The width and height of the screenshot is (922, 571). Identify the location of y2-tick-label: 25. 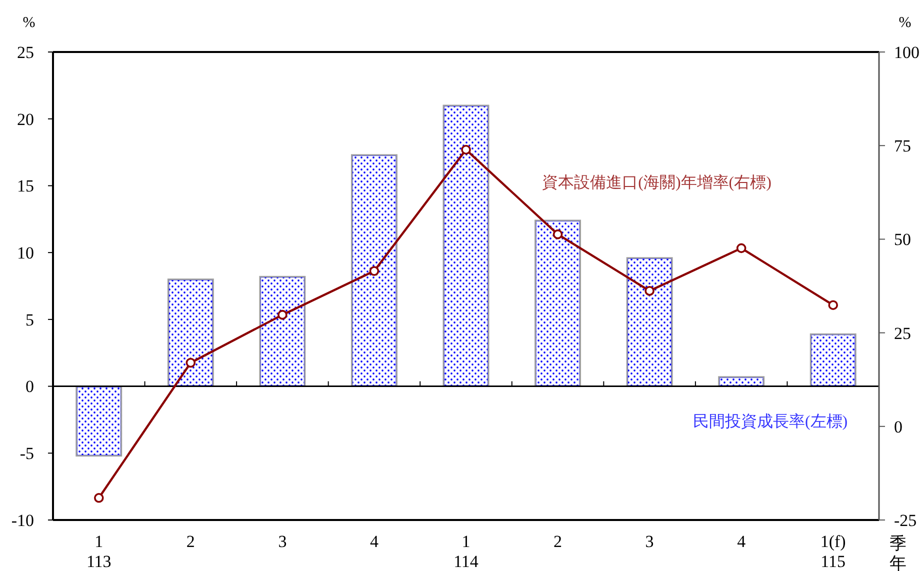
(902, 333).